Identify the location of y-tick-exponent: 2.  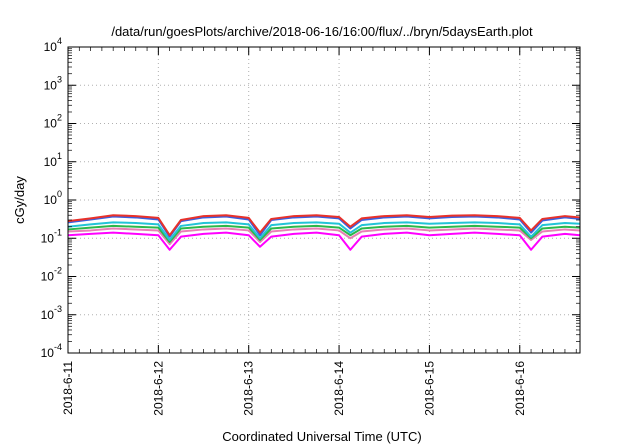
(59, 118).